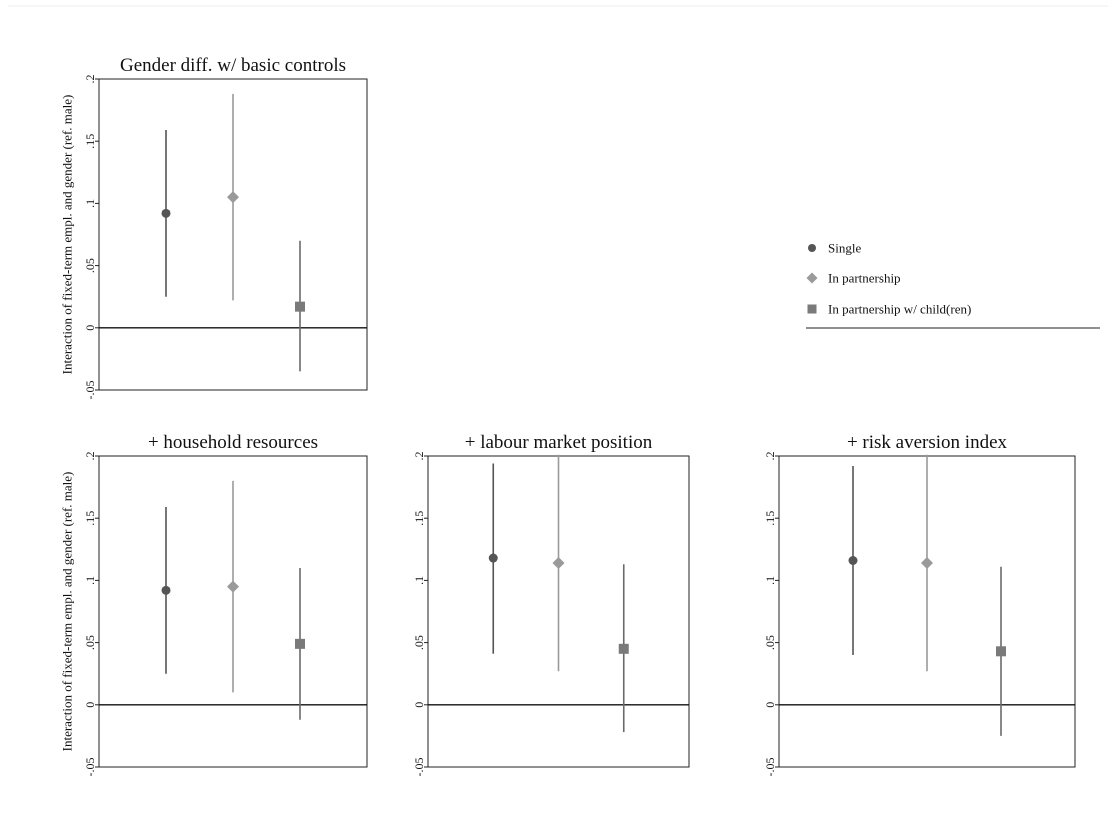 The height and width of the screenshot is (813, 1115). Describe the element at coordinates (558, 562) in the screenshot. I see `point-in-partnership-labour-market-position` at that location.